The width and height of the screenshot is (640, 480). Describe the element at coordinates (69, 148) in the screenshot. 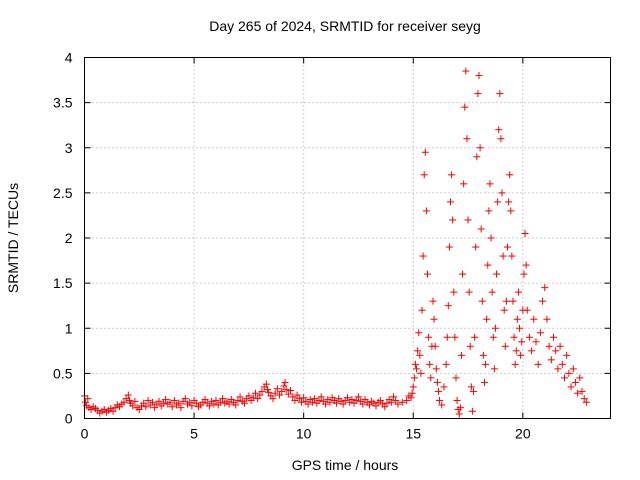

I see `y-tick-label: 3` at that location.